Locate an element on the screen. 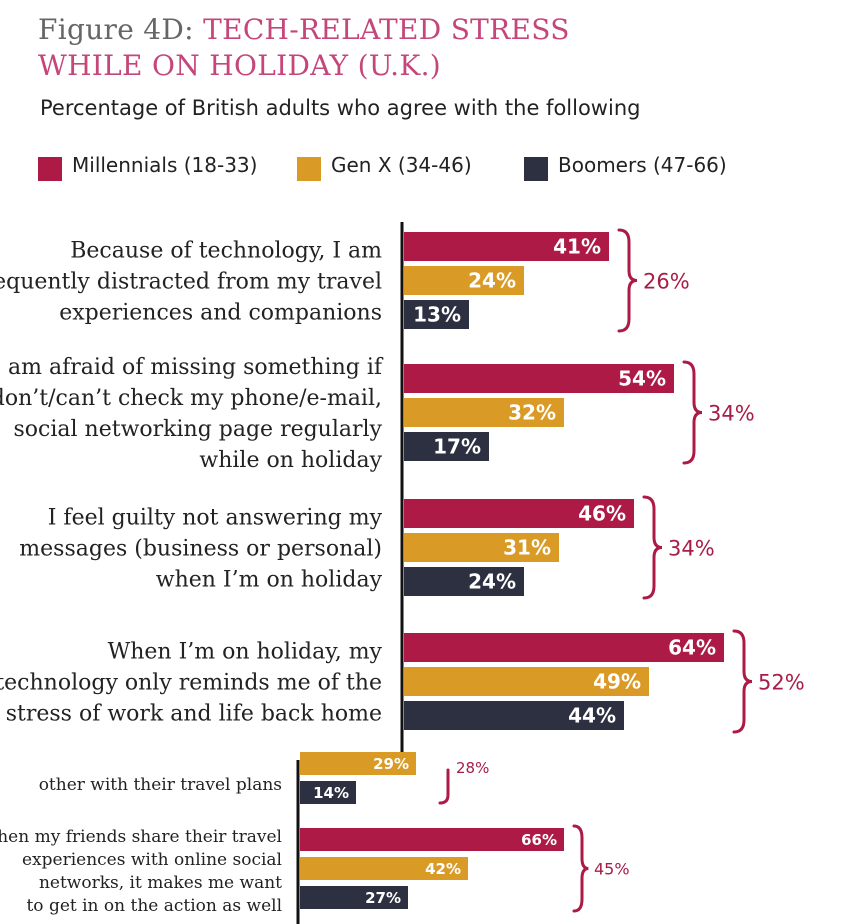 The height and width of the screenshot is (924, 848). question-label-3-line-3: when I’m on holiday is located at coordinates (269, 580).